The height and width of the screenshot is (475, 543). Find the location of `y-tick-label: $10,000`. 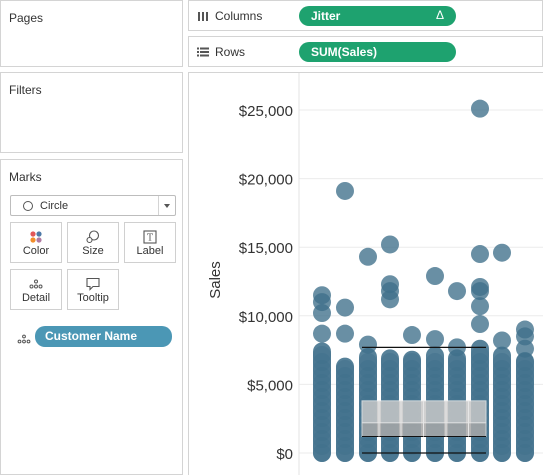

y-tick-label: $10,000 is located at coordinates (266, 317).